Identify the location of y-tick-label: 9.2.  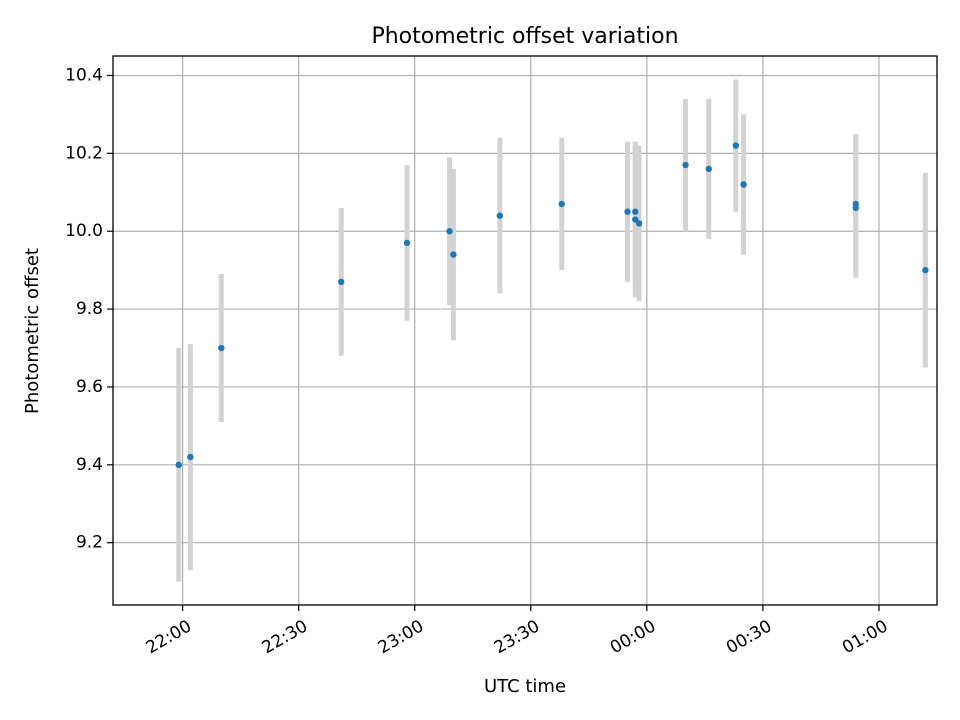
(89, 543).